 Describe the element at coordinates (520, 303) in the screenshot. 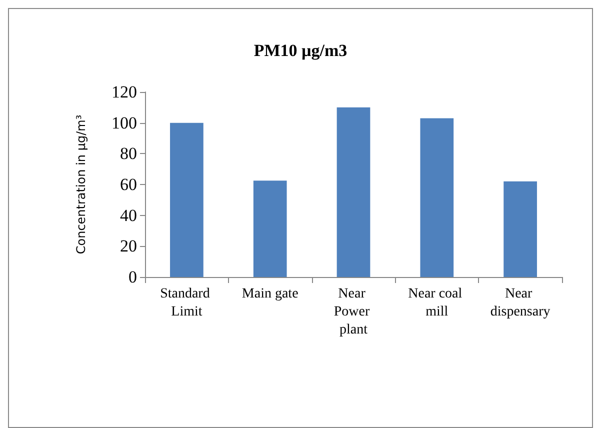

I see `x-tick-label: Near dispensary` at that location.